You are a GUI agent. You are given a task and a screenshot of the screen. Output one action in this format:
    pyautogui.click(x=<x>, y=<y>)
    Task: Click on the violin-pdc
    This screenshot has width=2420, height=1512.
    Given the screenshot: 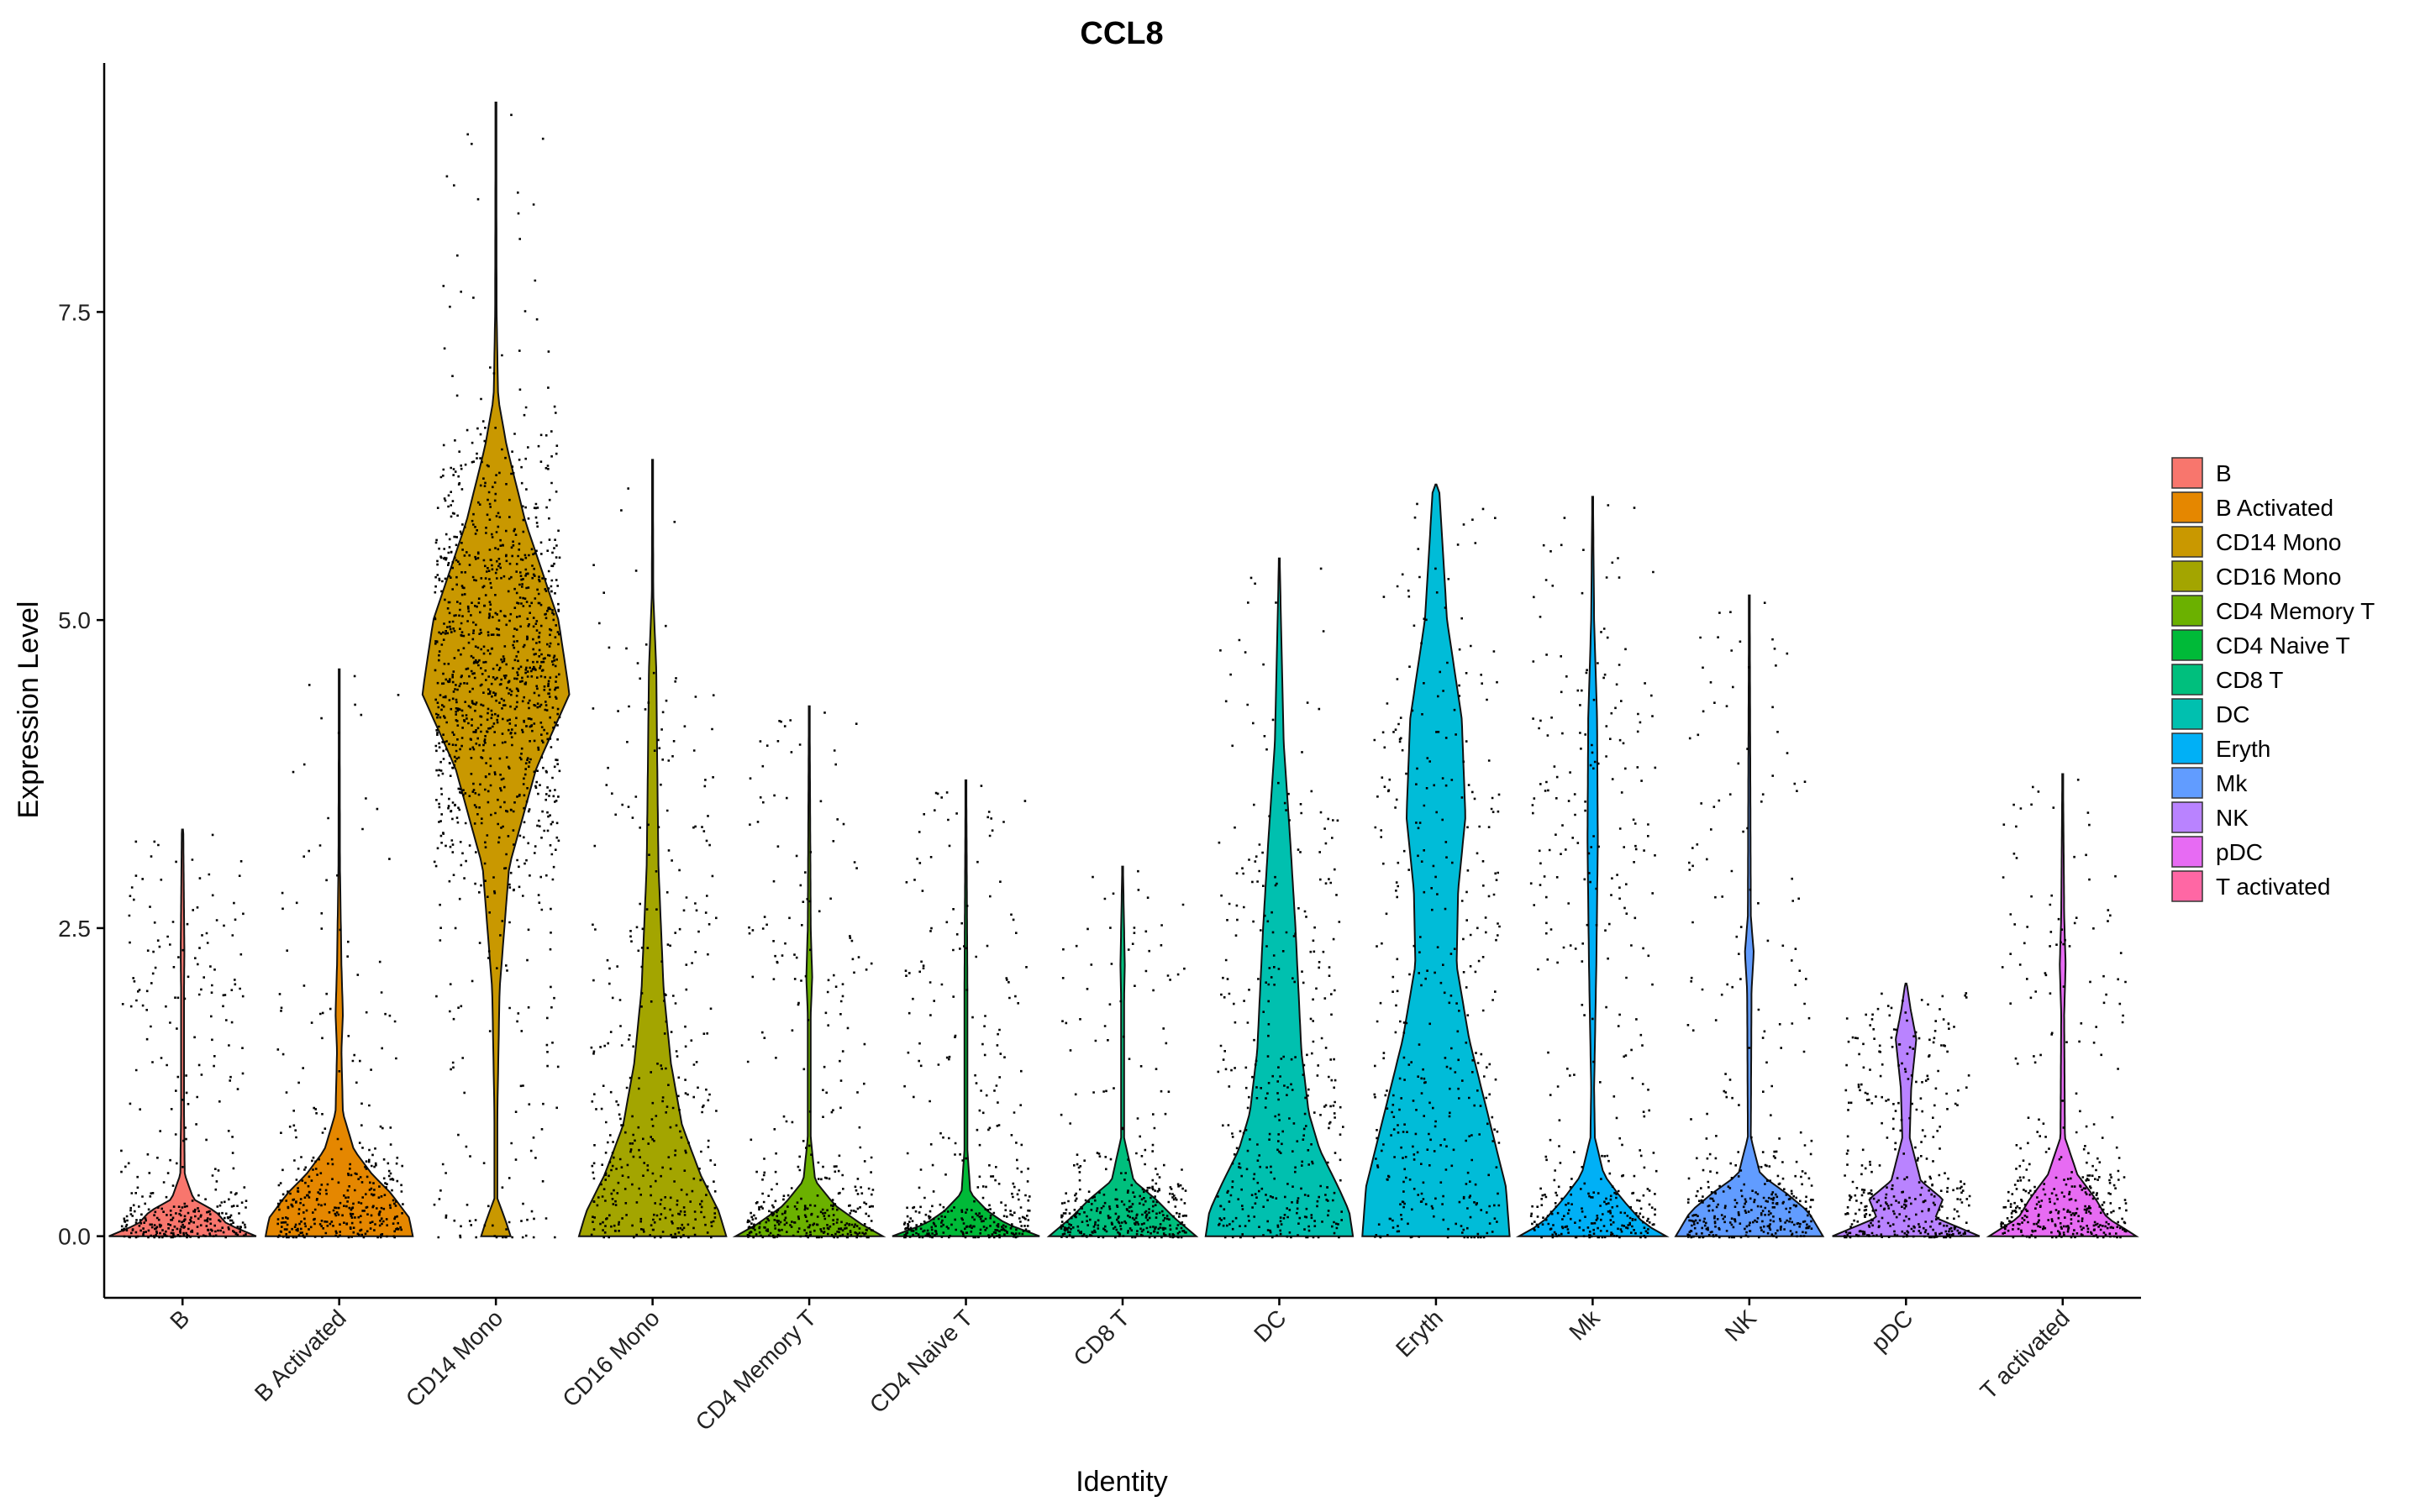 What is the action you would take?
    pyautogui.click(x=1907, y=1109)
    